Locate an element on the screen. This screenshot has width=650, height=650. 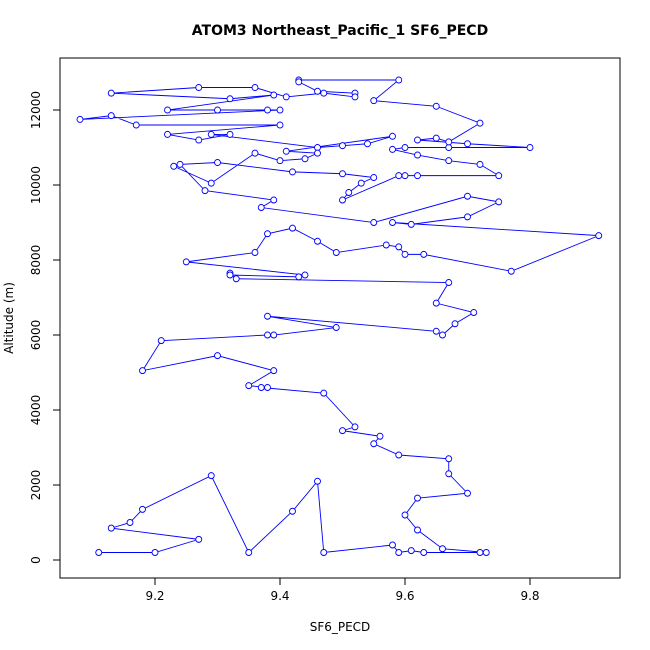
x-axis-label: SF6_PECD is located at coordinates (340, 627).